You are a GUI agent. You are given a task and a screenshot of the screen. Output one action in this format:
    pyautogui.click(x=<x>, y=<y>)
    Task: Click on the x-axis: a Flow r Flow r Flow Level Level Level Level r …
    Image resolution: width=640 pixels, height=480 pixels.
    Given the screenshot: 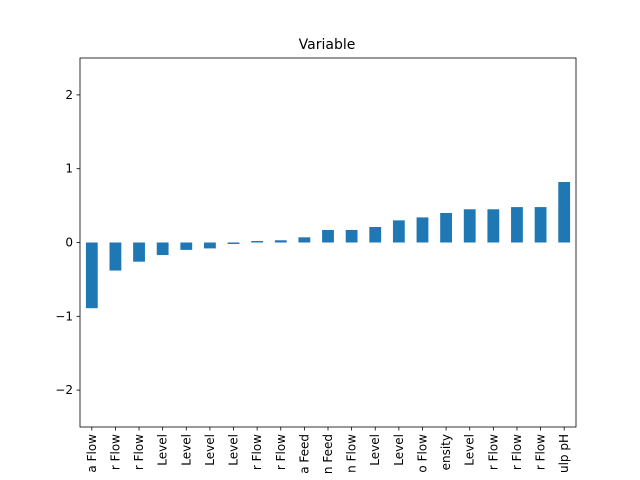 What is the action you would take?
    pyautogui.click(x=328, y=450)
    